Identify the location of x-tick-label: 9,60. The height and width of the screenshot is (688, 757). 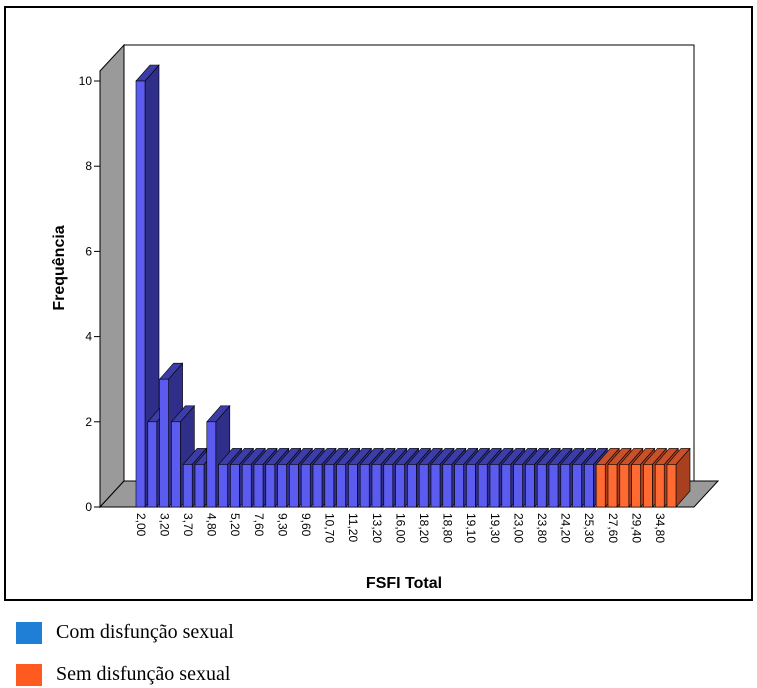
(306, 525).